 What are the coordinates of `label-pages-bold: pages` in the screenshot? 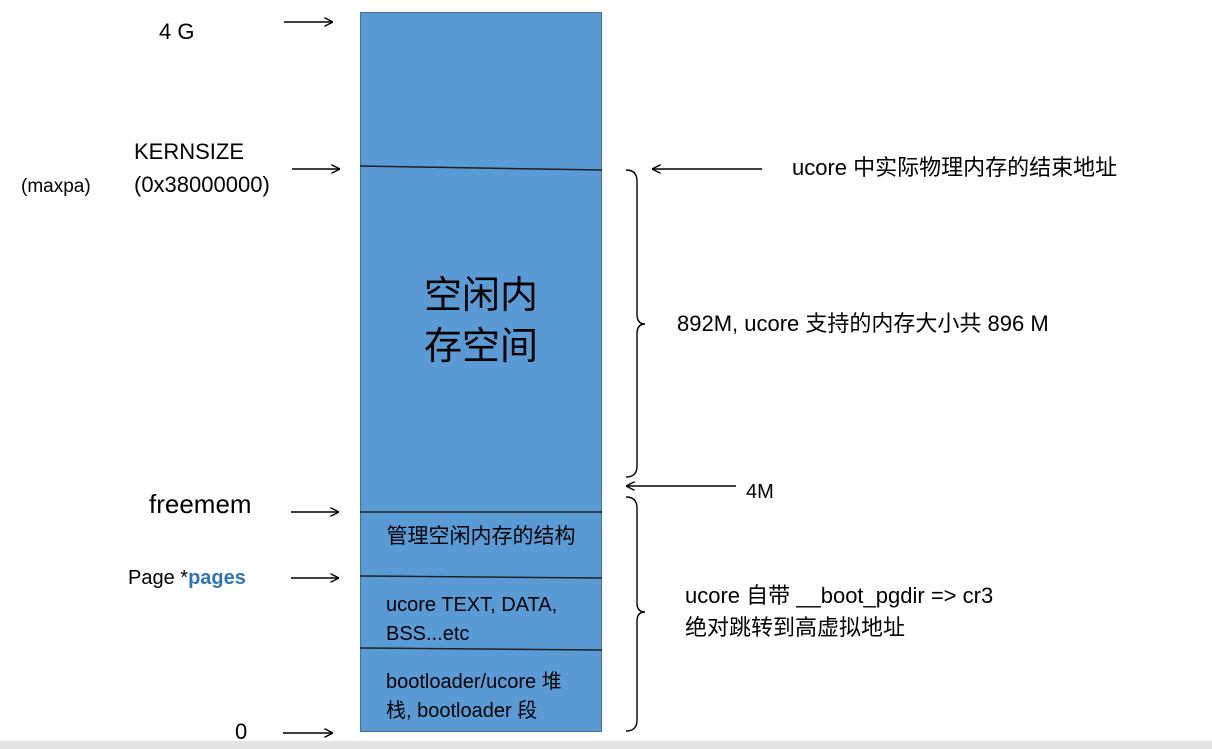 It's located at (217, 578).